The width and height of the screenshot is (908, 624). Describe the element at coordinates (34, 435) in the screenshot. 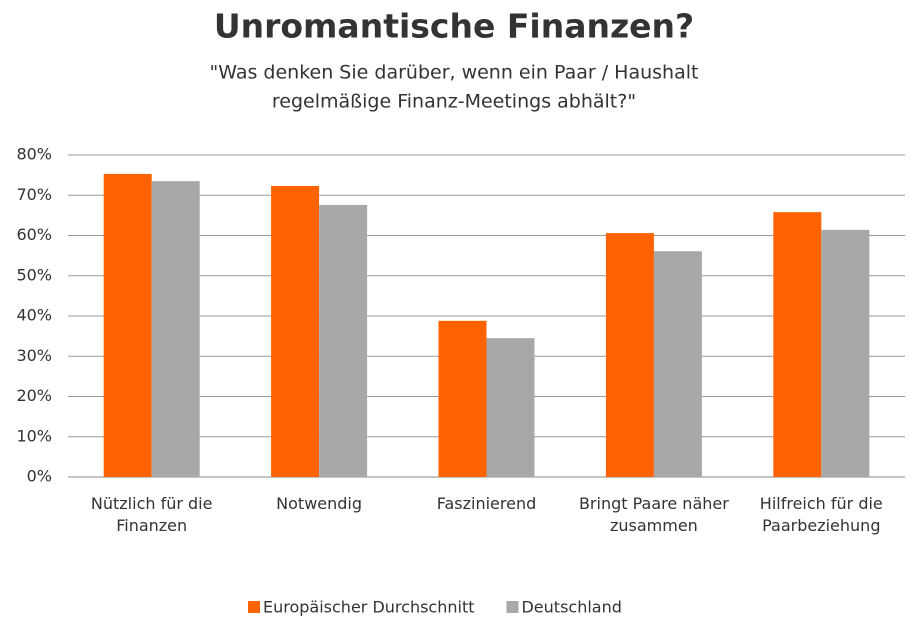

I see `y-tick-label: 10%` at that location.